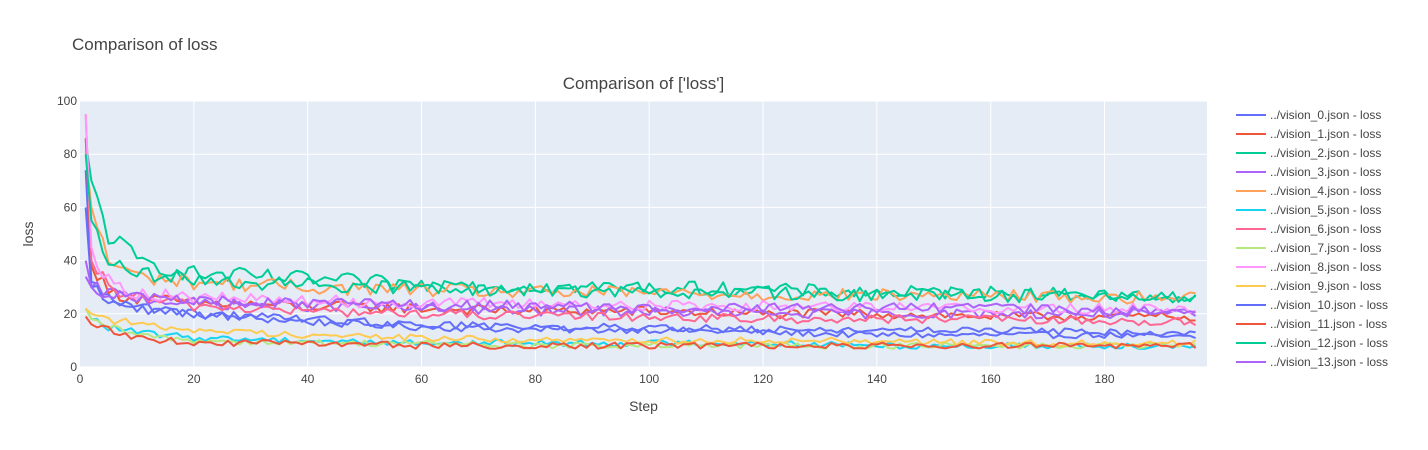 Image resolution: width=1428 pixels, height=450 pixels. I want to click on x-tick-label: 40, so click(308, 379).